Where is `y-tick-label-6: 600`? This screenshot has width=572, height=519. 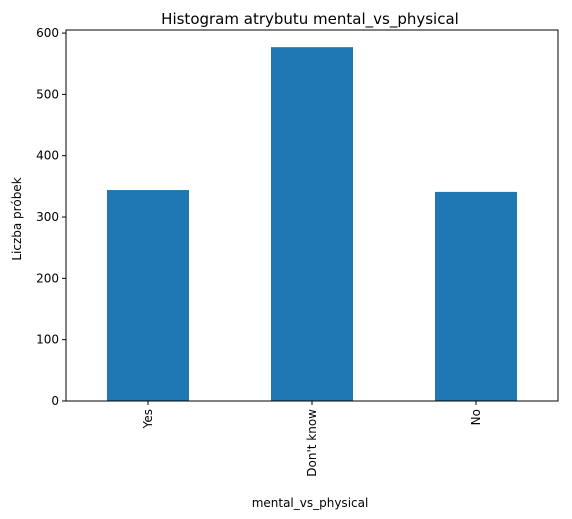 y-tick-label-6: 600 is located at coordinates (47, 33).